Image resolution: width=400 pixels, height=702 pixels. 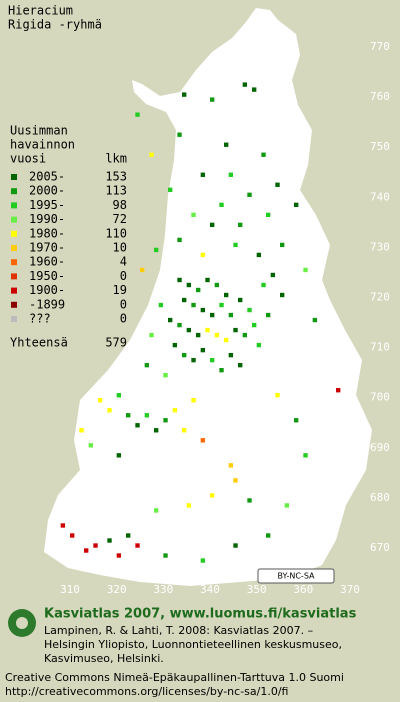 What do you see at coordinates (42, 145) in the screenshot?
I see `legend-header: havainnon` at bounding box center [42, 145].